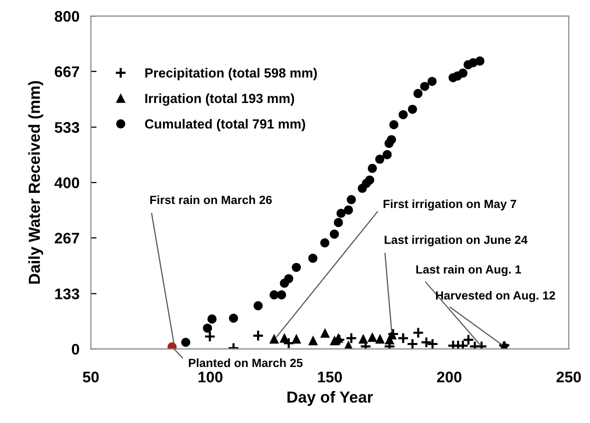 Image resolution: width=590 pixels, height=423 pixels. Describe the element at coordinates (330, 398) in the screenshot. I see `x-axis-title: Day of Year` at that location.